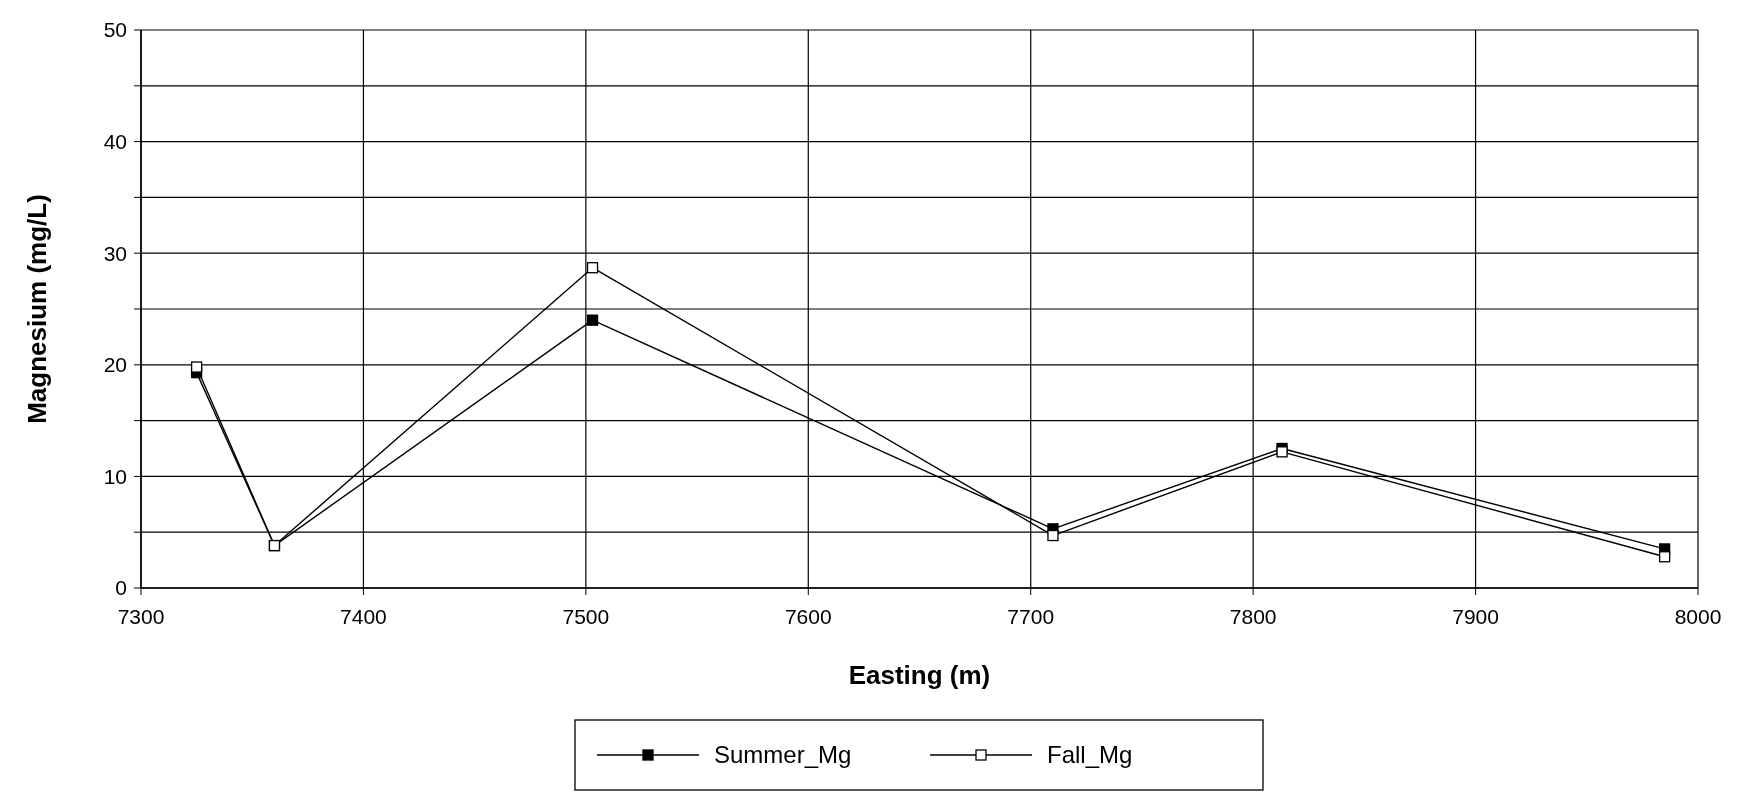 The image size is (1738, 800). What do you see at coordinates (115, 476) in the screenshot?
I see `y-tick-label: 10` at bounding box center [115, 476].